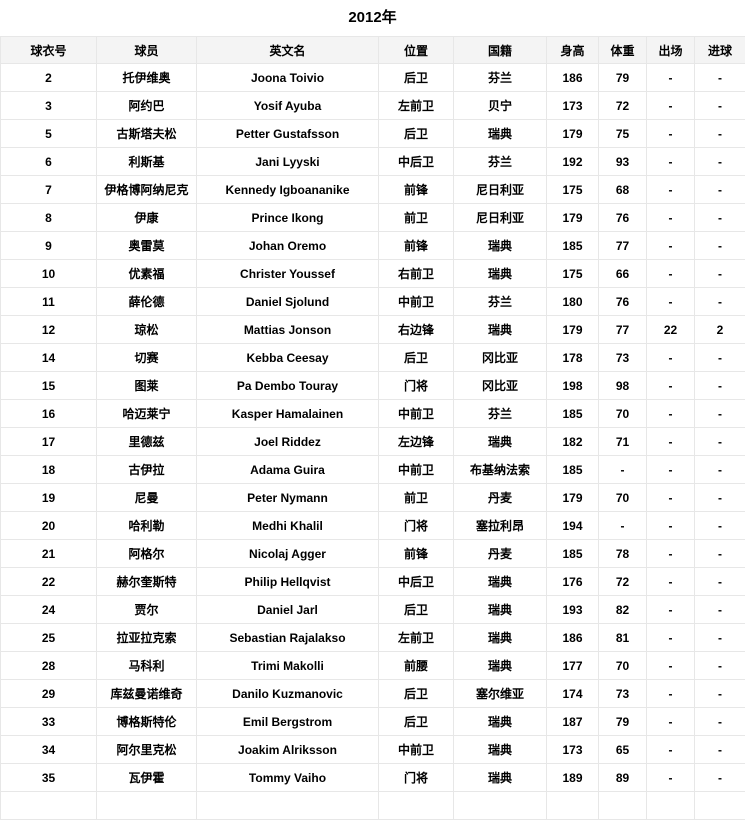 This screenshot has height=832, width=745. I want to click on table-row: 3 阿约巴 Yosif Ayuba 左前卫 贝宁 173 72- -, so click(372, 105).